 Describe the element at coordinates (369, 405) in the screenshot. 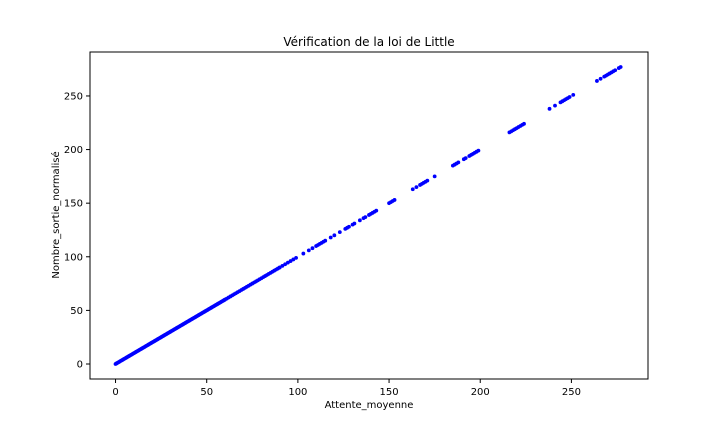

I see `x-axis-label: Attente_moyenne` at that location.